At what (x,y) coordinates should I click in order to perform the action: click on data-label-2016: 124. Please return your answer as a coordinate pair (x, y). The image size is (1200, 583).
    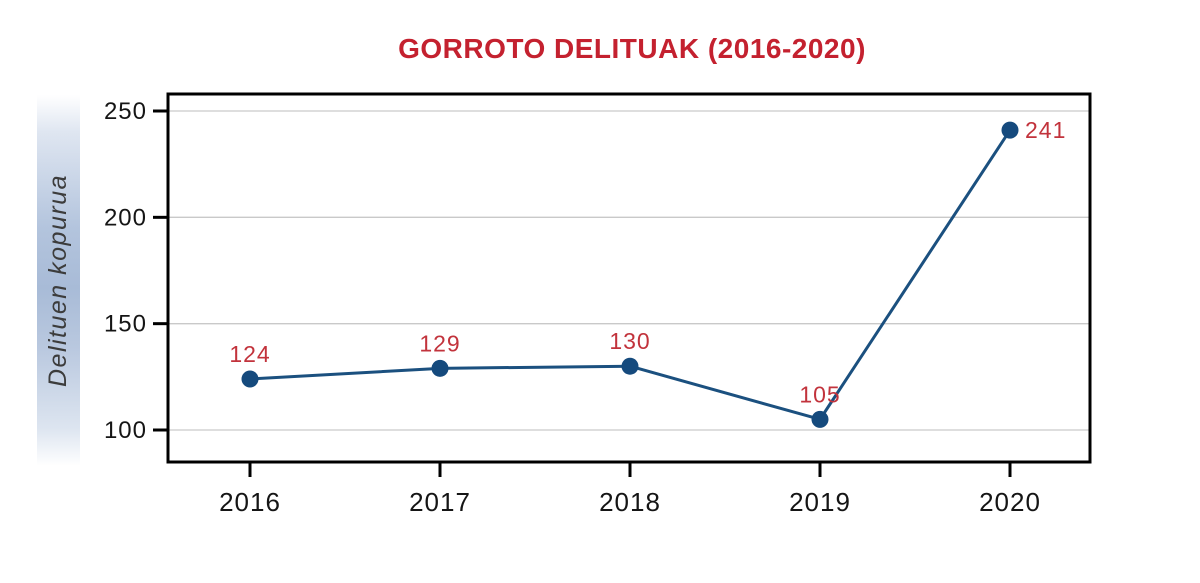
    Looking at the image, I should click on (249, 354).